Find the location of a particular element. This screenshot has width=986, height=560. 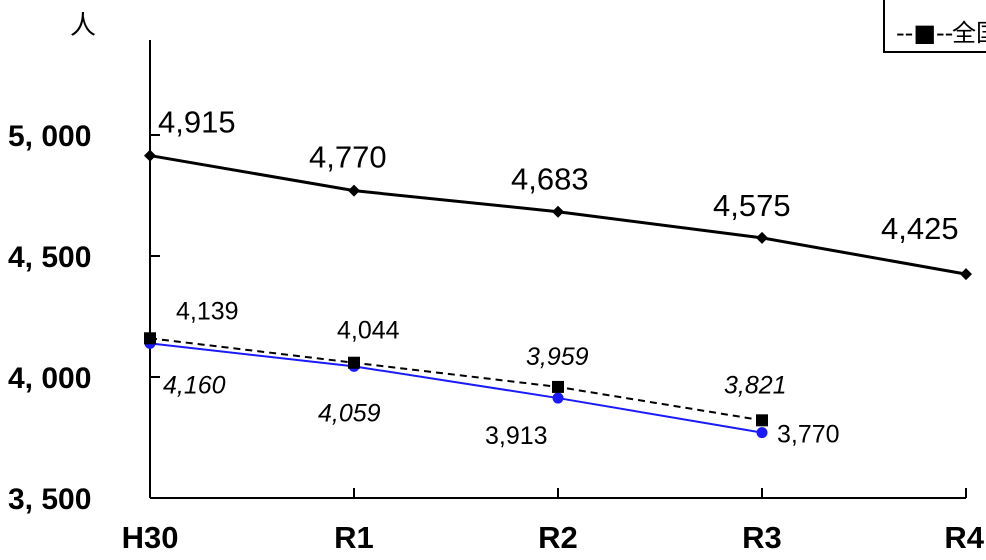

y-tick-label: 5, 000 is located at coordinates (49, 136).